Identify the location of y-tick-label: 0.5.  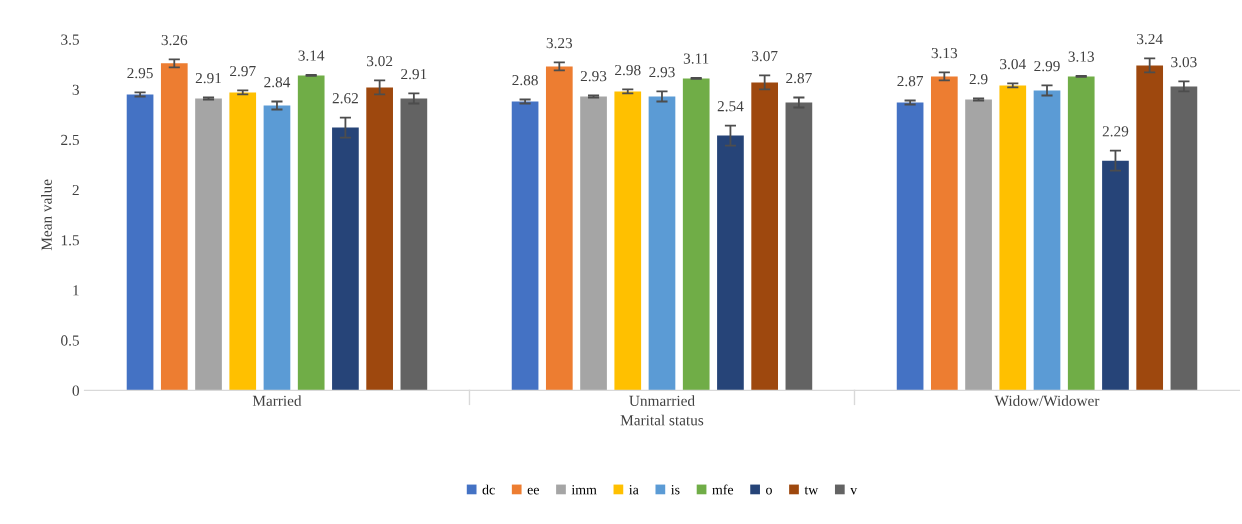
(70, 340).